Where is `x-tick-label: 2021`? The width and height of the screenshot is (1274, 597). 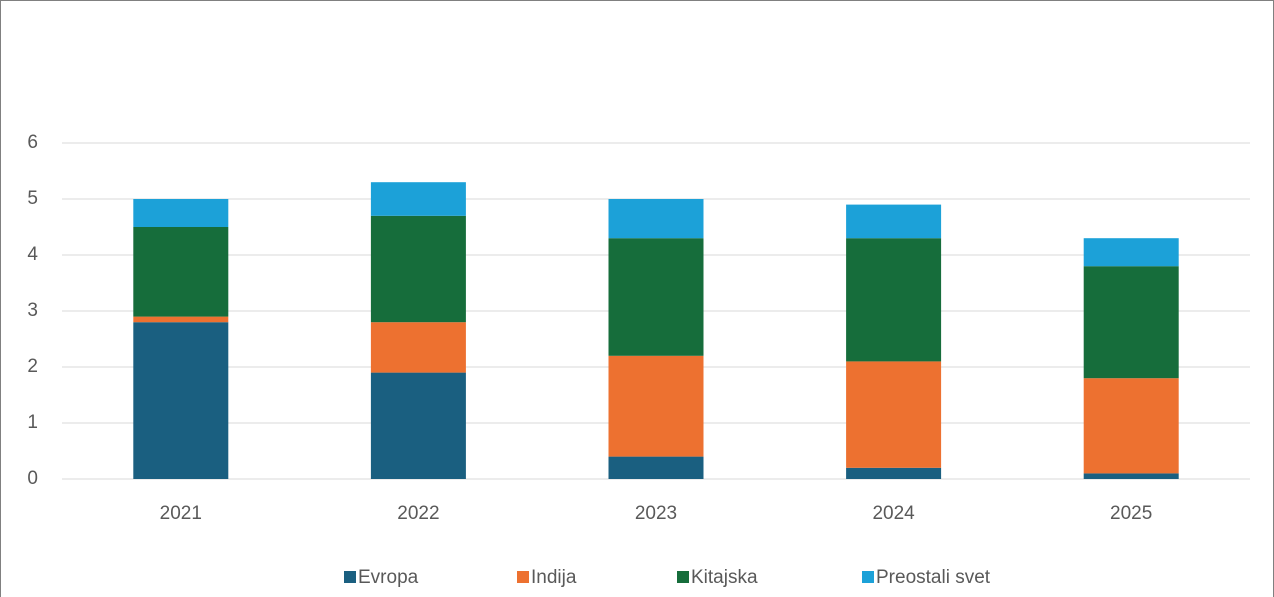
x-tick-label: 2021 is located at coordinates (181, 513).